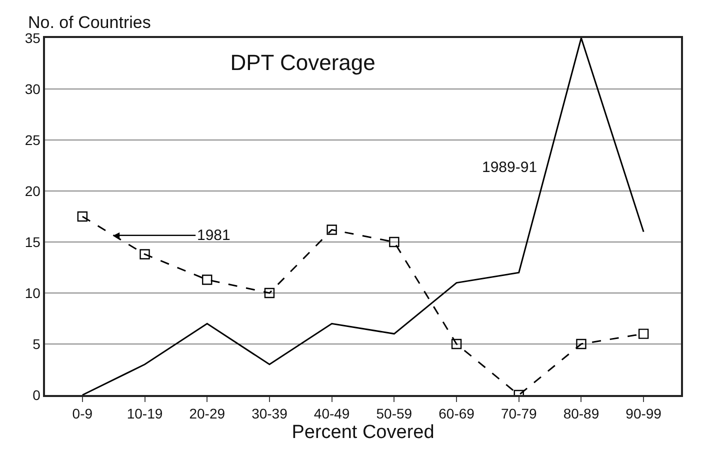 This screenshot has width=721, height=453. What do you see at coordinates (32, 140) in the screenshot?
I see `y-tick-label: 25` at bounding box center [32, 140].